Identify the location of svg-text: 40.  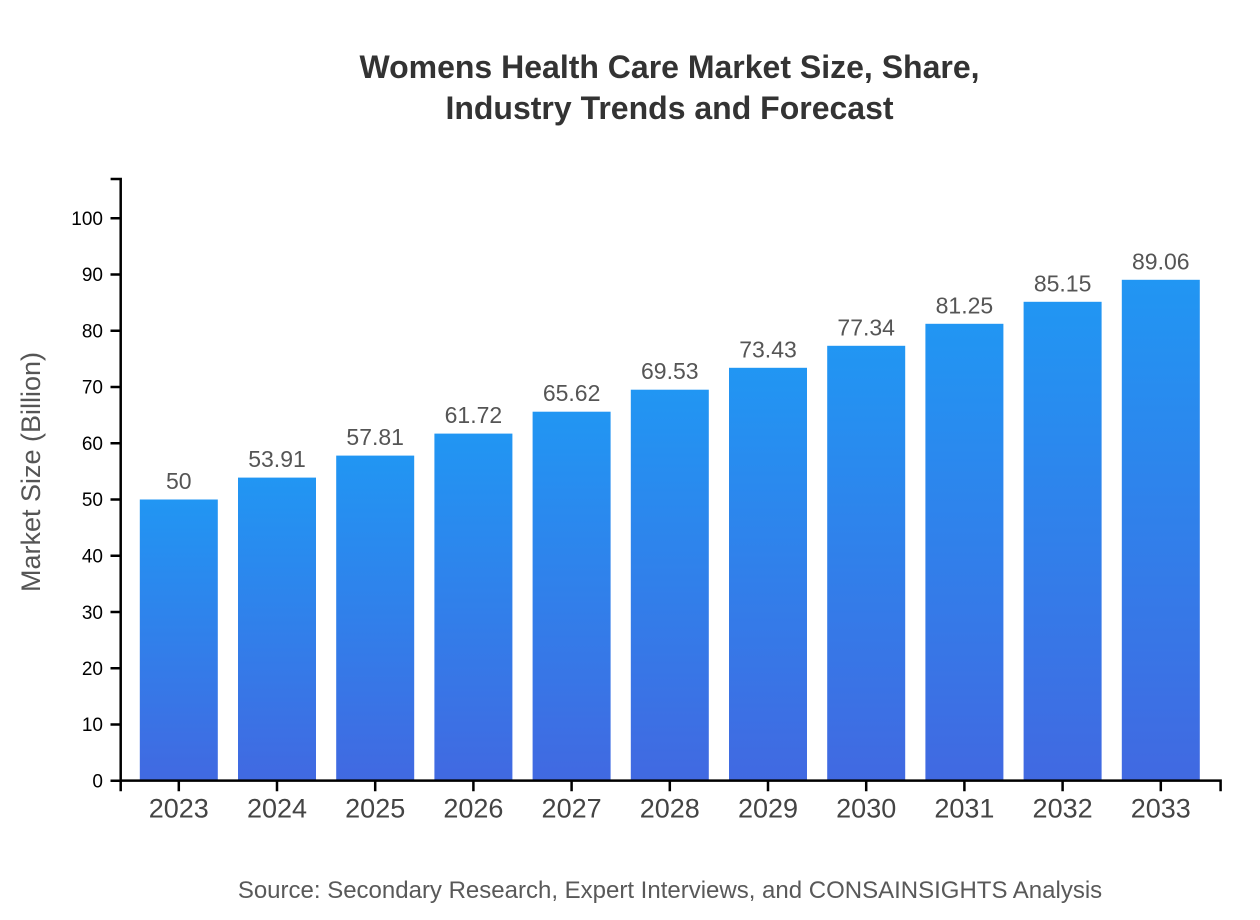
(92, 557).